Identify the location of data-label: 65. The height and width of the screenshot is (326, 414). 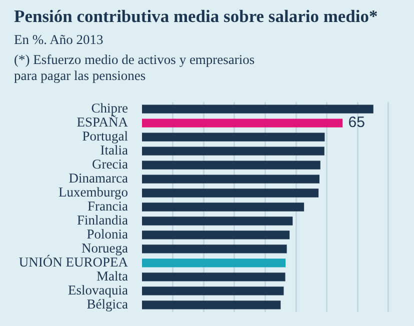
(356, 123).